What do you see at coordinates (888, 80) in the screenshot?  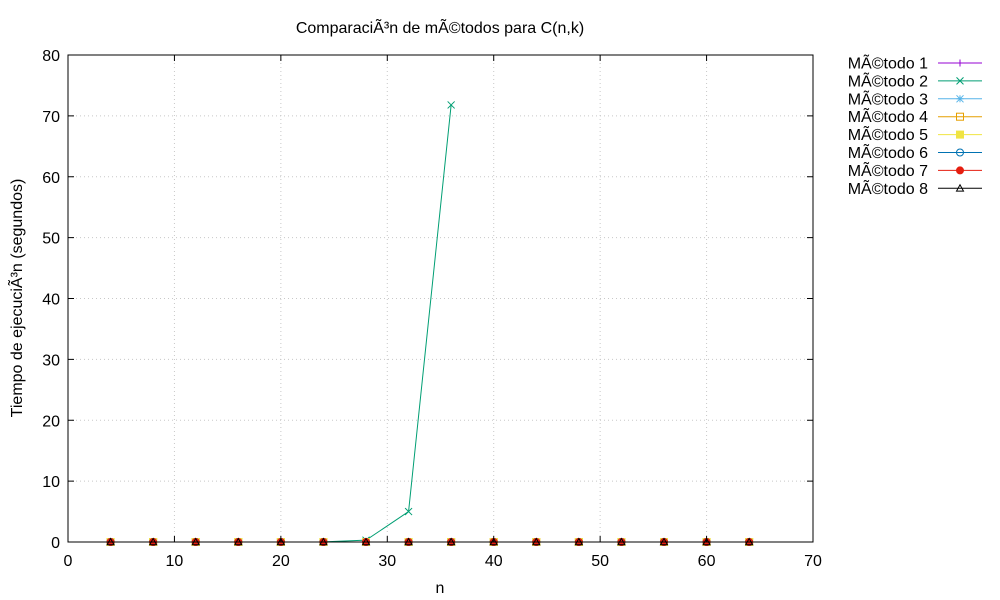 I see `legend-label: MÃ©todo 2` at bounding box center [888, 80].